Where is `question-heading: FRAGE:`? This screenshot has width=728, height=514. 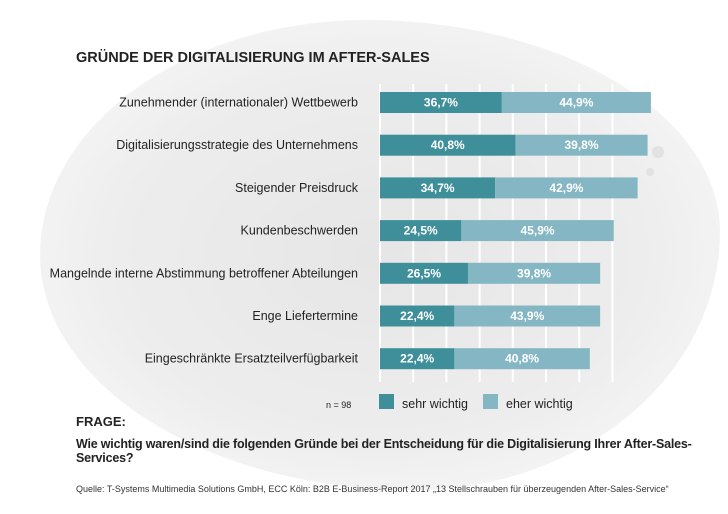 question-heading: FRAGE: is located at coordinates (101, 421).